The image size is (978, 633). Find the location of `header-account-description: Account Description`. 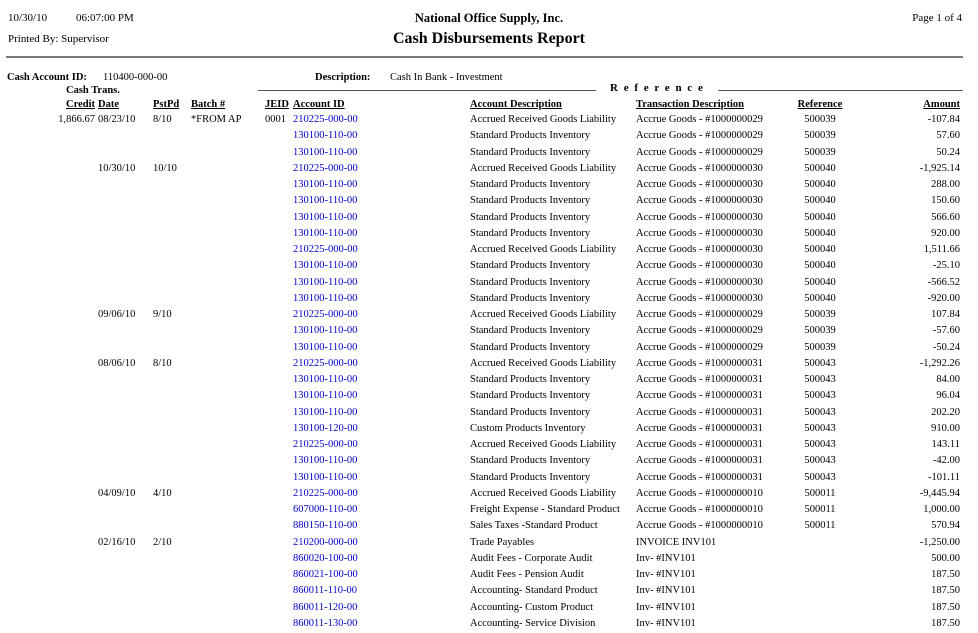

header-account-description: Account Description is located at coordinates (516, 104).